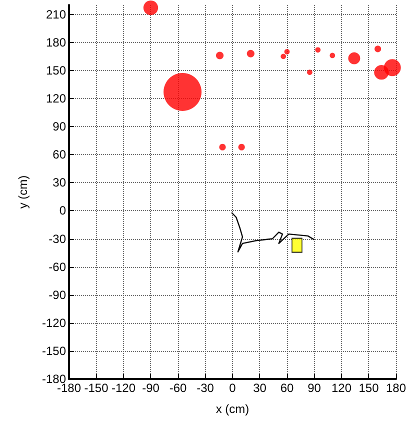 This screenshot has width=409, height=424. I want to click on line-series, so click(272, 232).